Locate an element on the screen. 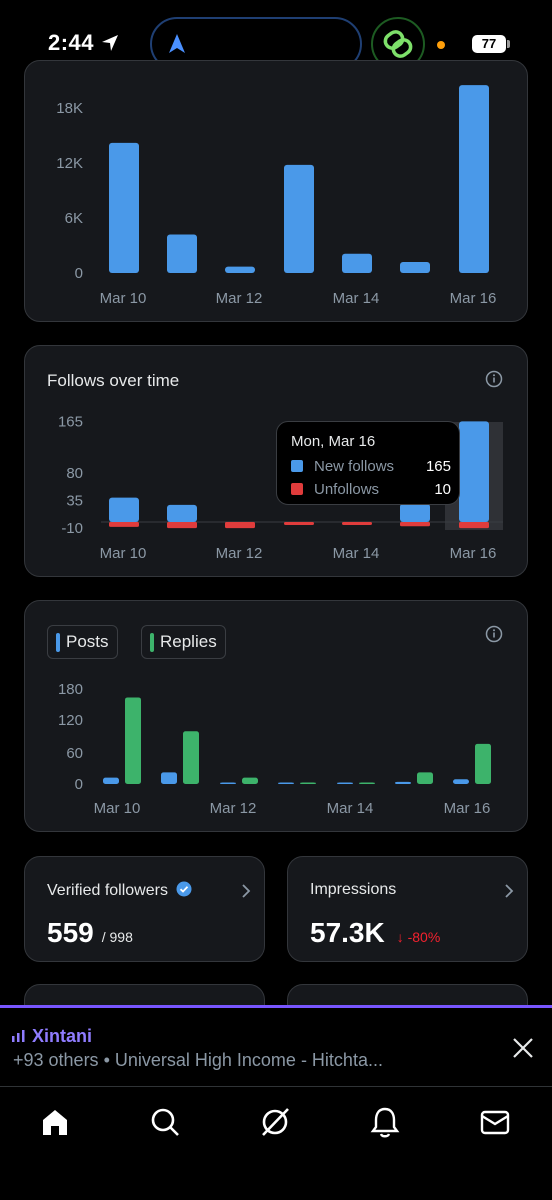  y-tick-label: 120 is located at coordinates (70, 720).